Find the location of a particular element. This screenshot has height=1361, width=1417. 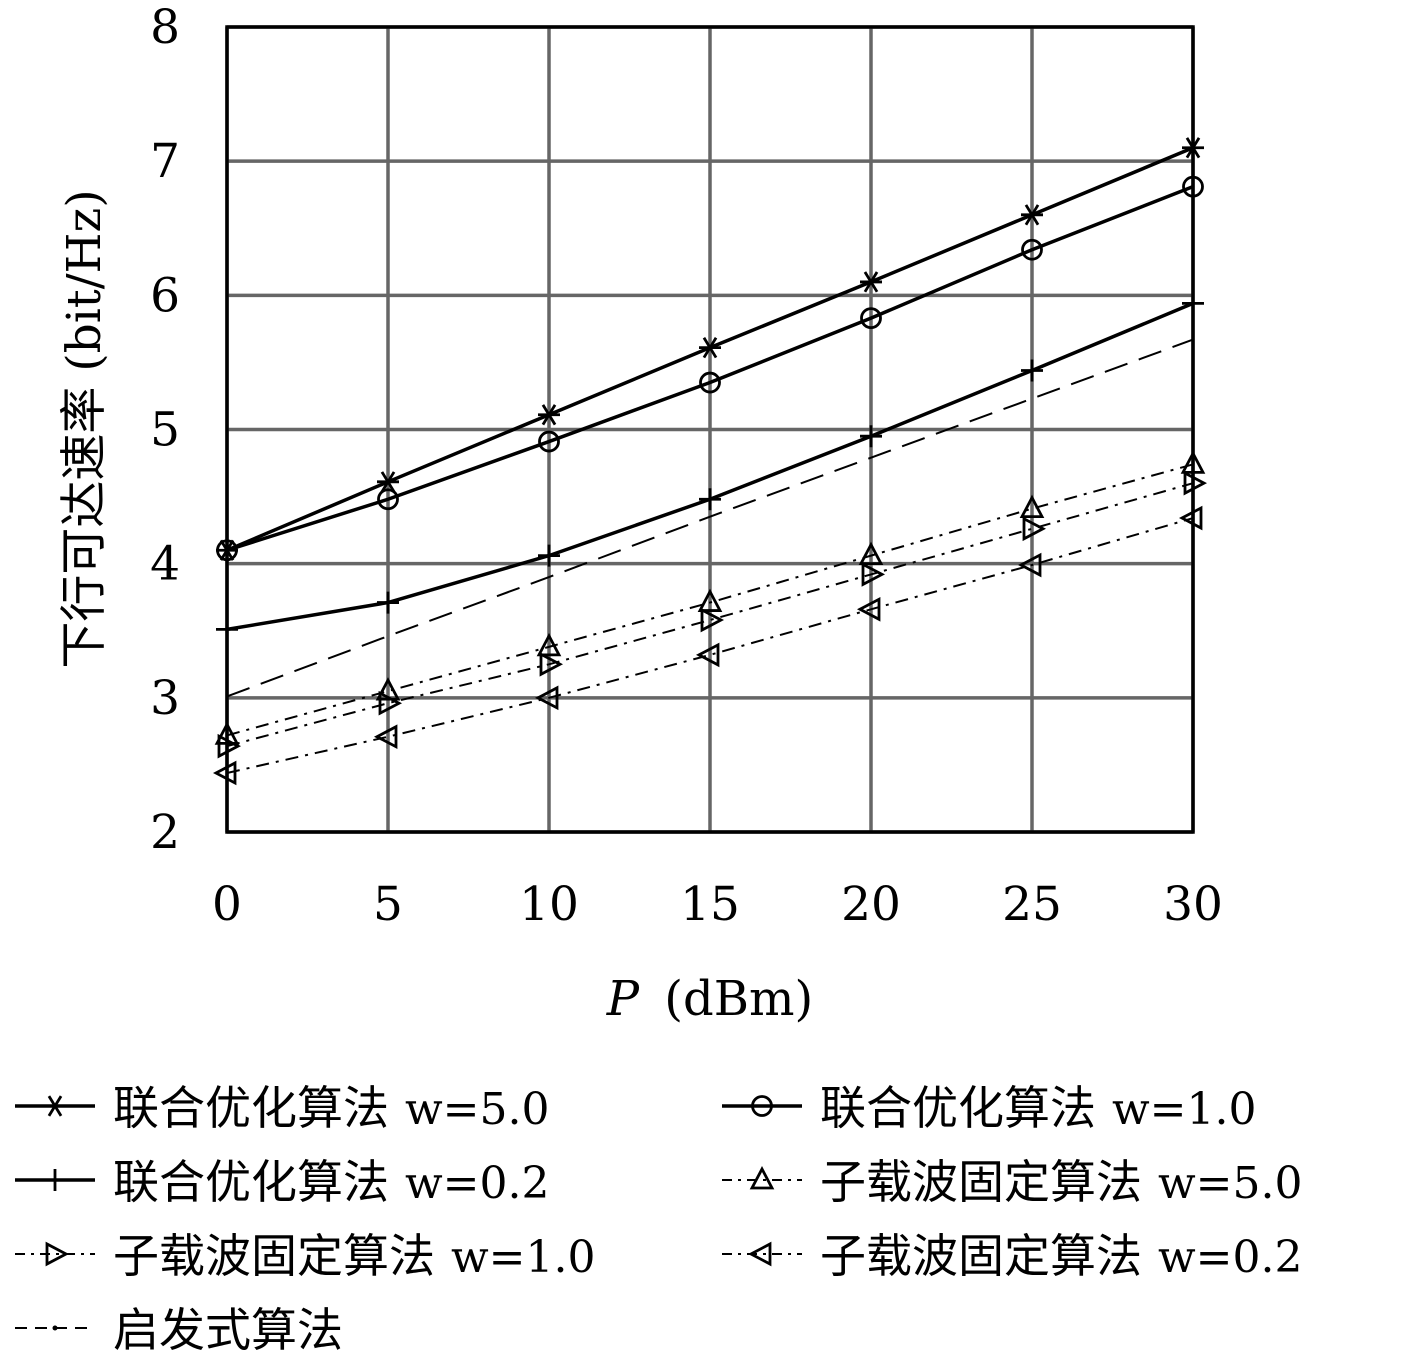

x-axis-label: P (dBm) is located at coordinates (710, 999).